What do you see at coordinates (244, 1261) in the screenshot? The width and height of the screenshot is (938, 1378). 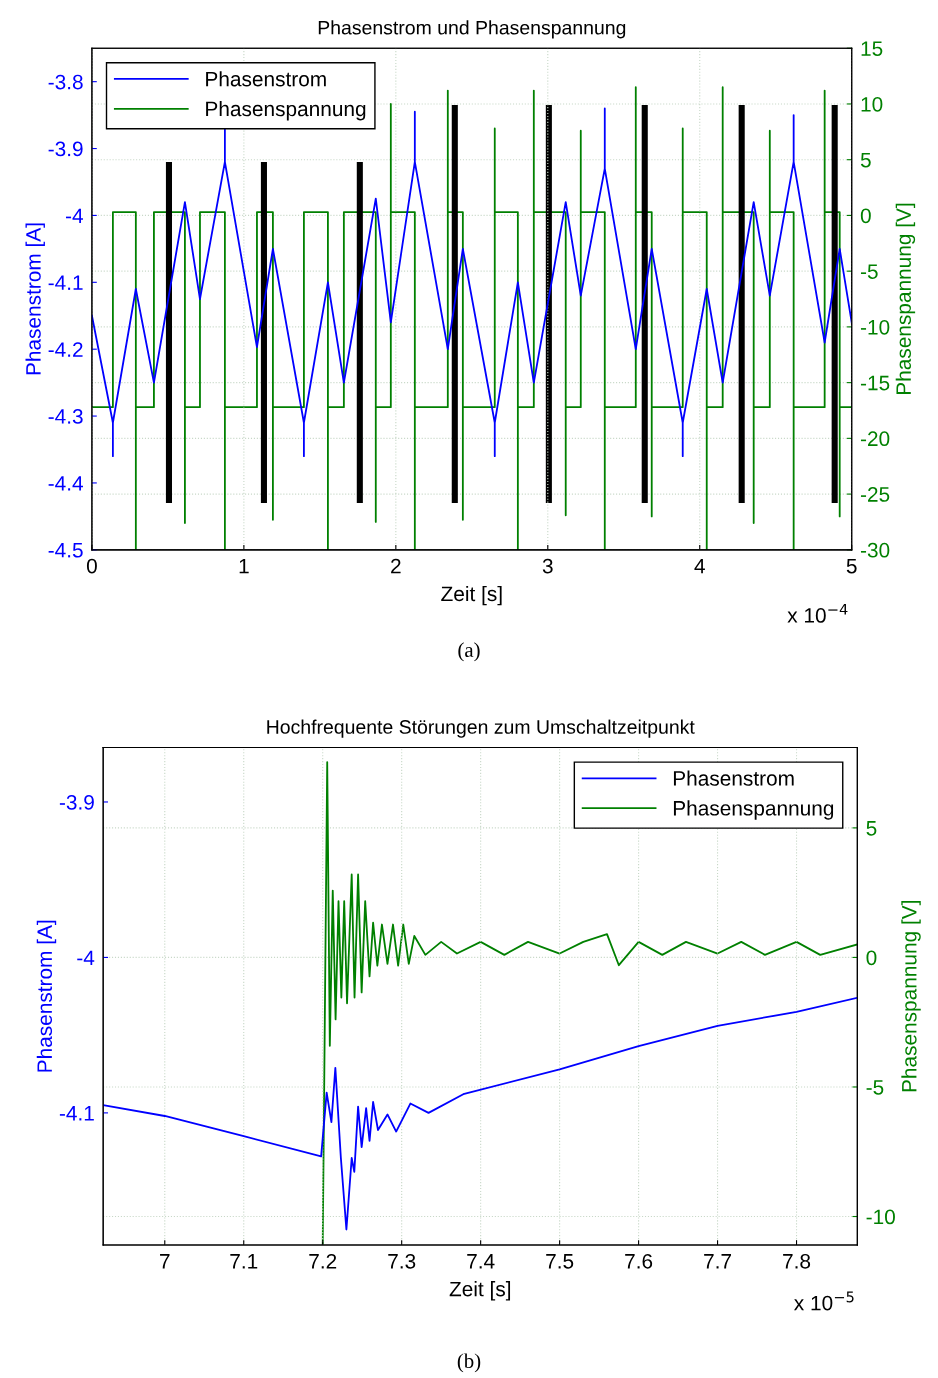 I see `x-tick-label: 7.1` at bounding box center [244, 1261].